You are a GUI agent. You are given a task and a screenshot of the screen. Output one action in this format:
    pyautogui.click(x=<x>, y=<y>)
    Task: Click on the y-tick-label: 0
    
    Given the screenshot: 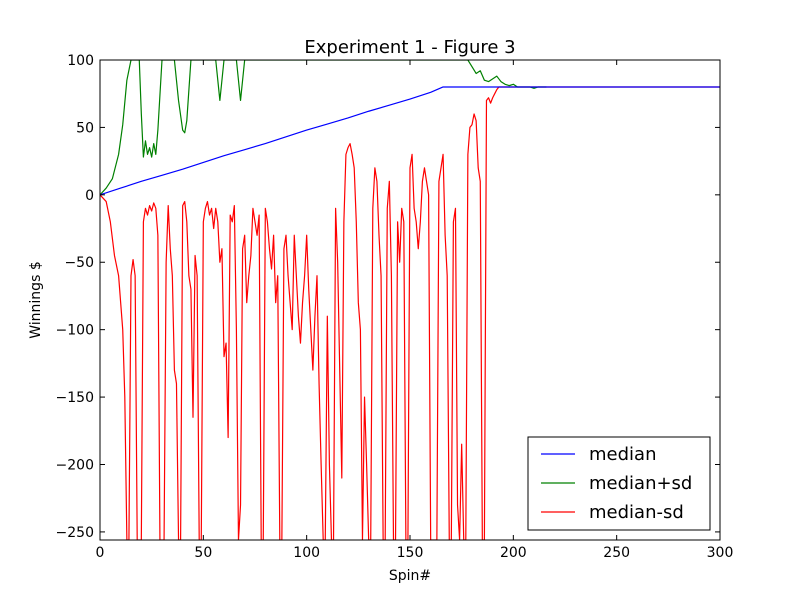 What is the action you would take?
    pyautogui.click(x=89, y=196)
    